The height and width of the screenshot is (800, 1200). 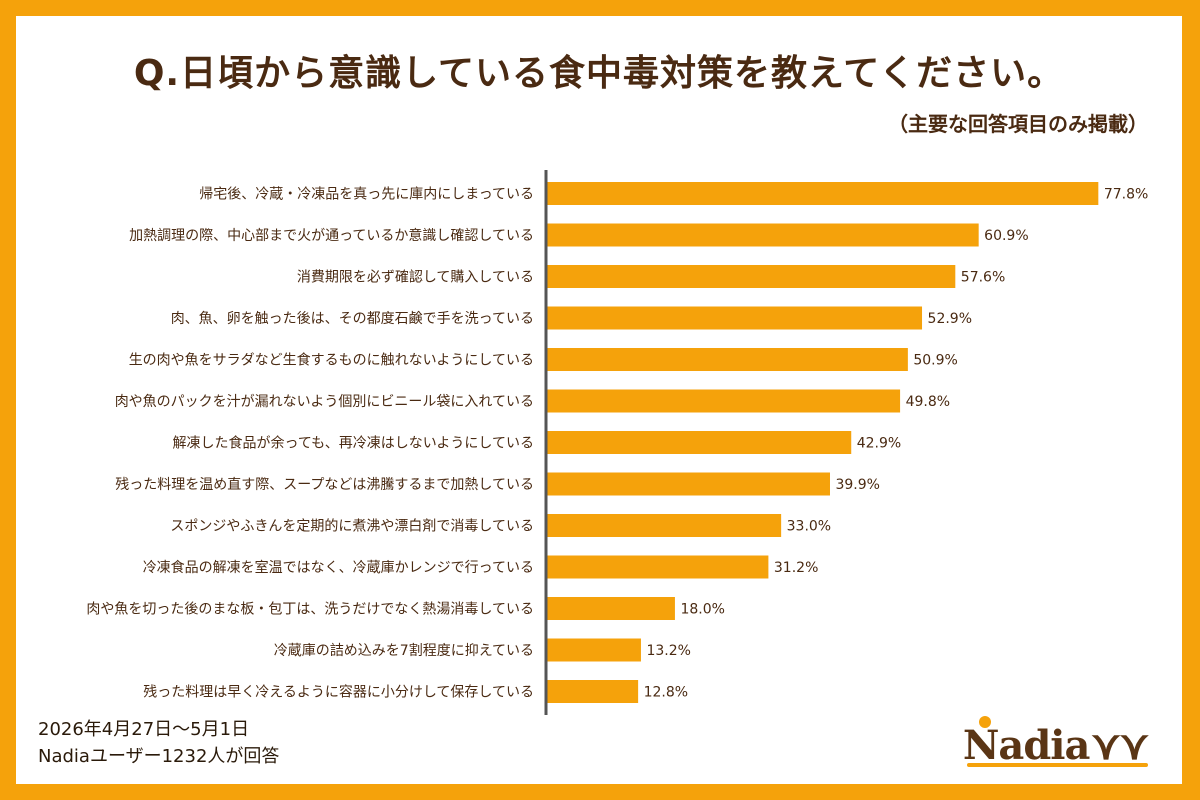 I want to click on value-label: 33.0%, so click(x=809, y=527).